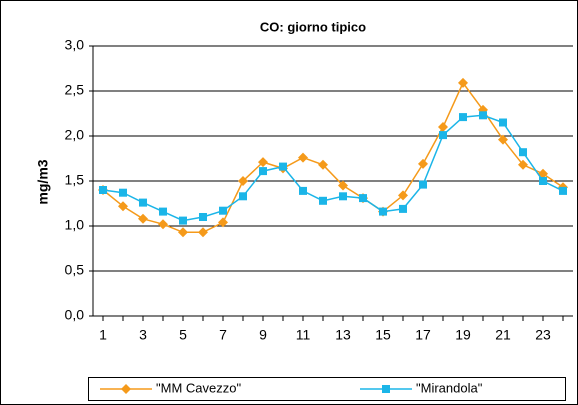 This screenshot has height=405, width=578. Describe the element at coordinates (223, 335) in the screenshot. I see `x-tick-label: 7` at that location.